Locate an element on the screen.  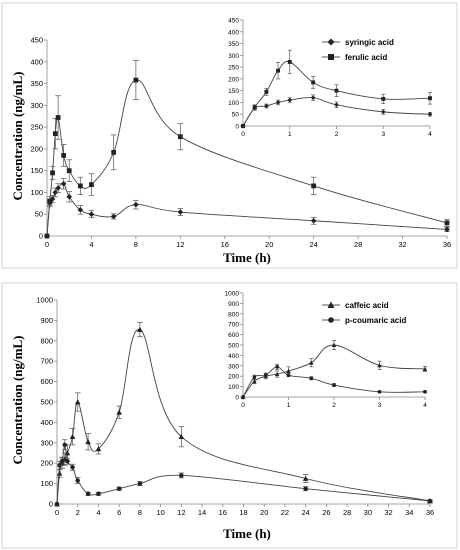
series-ferulic-acid is located at coordinates (336, 88).